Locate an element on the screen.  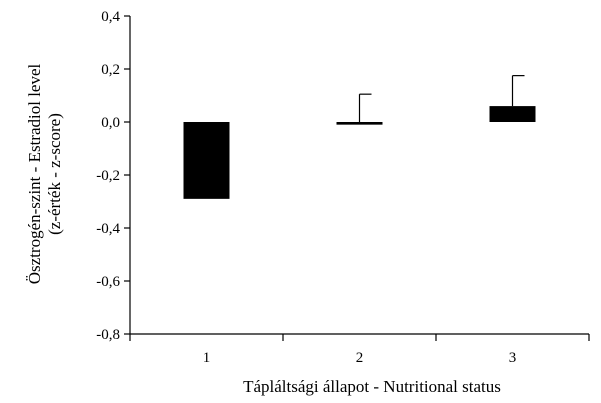
y-tick-label: 0,2 is located at coordinates (110, 70).